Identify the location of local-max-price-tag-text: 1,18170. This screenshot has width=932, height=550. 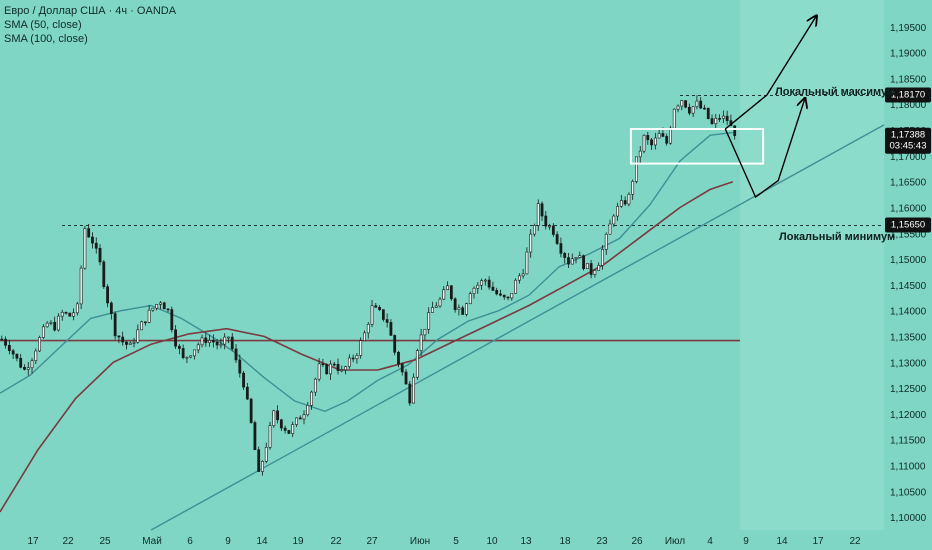
(908, 94).